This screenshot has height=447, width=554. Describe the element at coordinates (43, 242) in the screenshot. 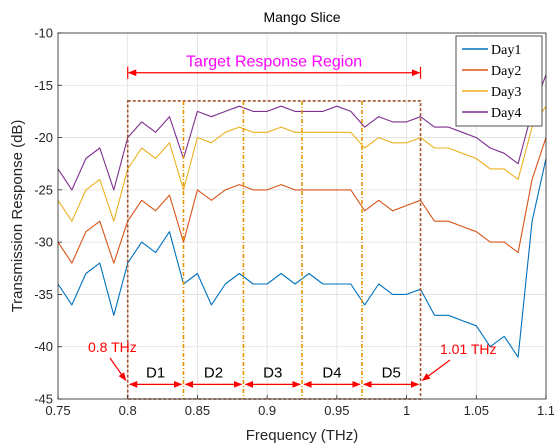

I see `y-tick-label: -30` at that location.